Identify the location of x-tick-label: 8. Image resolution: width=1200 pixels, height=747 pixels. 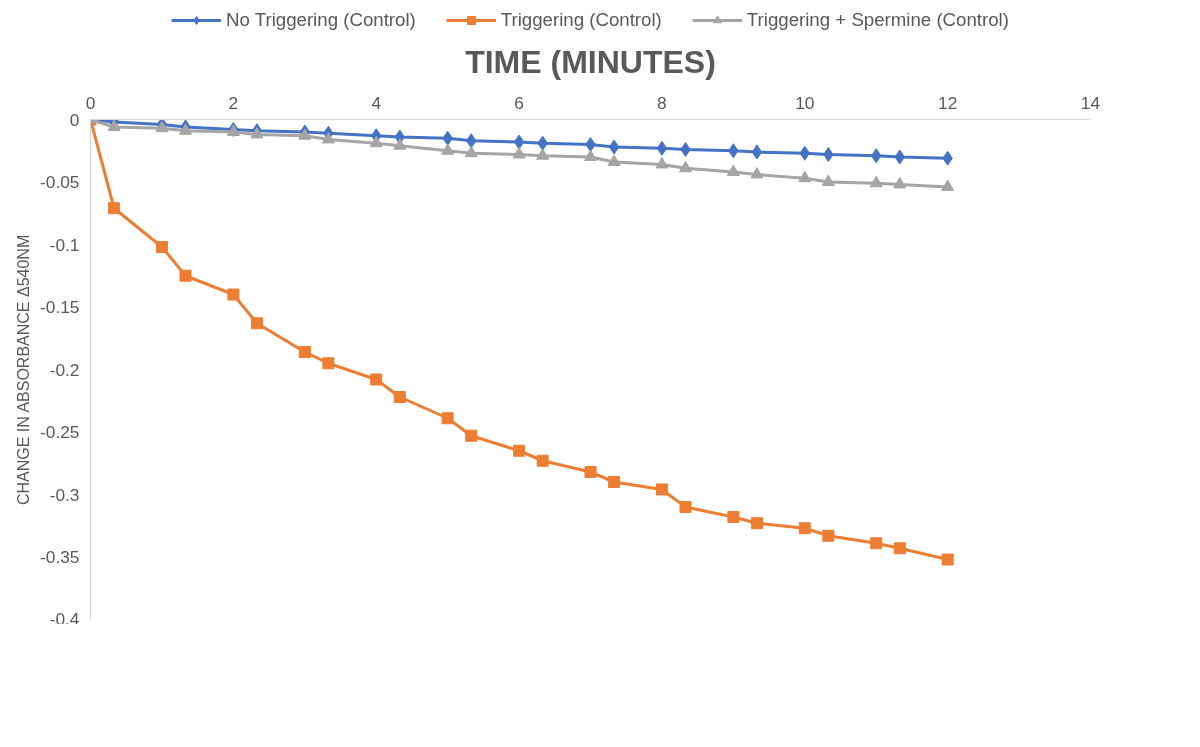
(662, 102).